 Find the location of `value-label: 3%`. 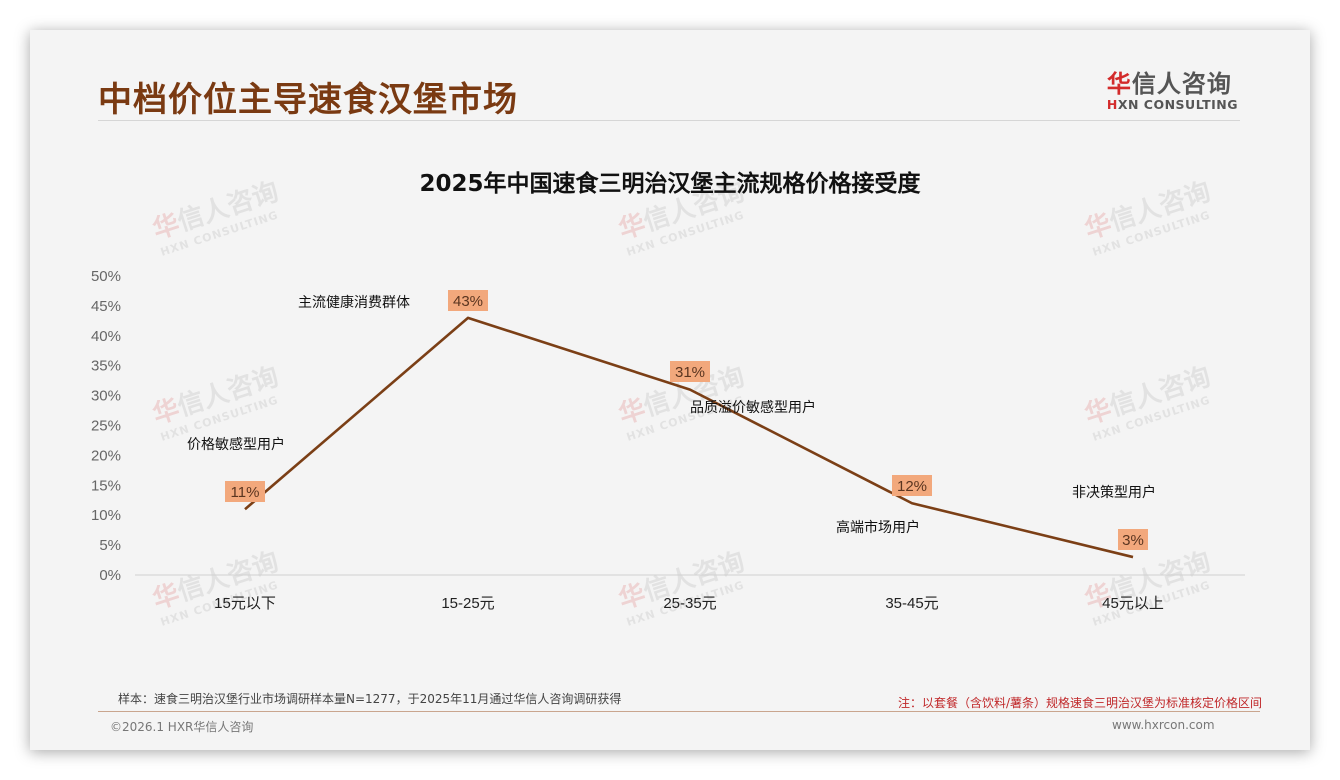

value-label: 3% is located at coordinates (1133, 540).